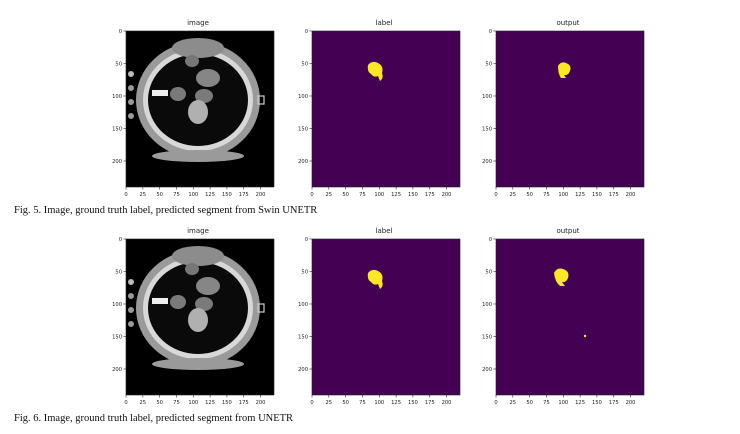  I want to click on spine, so click(198, 320).